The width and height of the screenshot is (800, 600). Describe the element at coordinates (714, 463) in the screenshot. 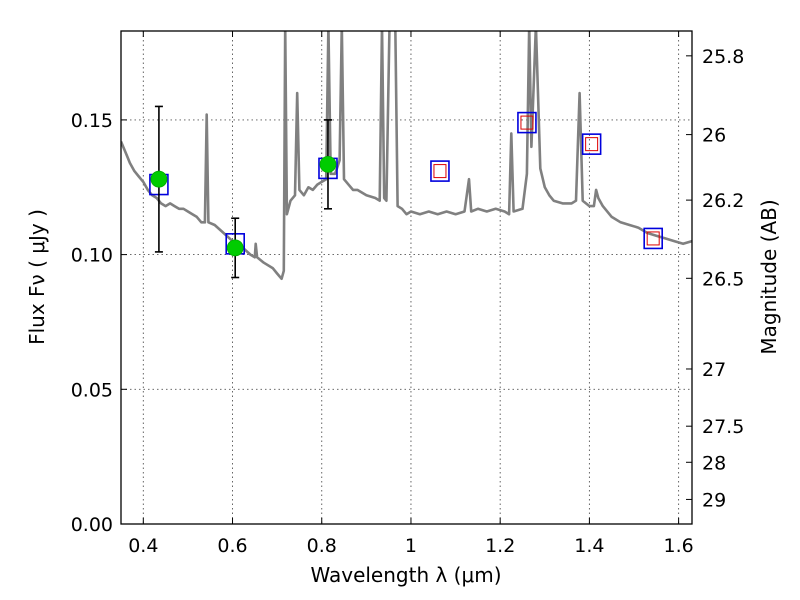

I see `right-tick-label: 28` at that location.